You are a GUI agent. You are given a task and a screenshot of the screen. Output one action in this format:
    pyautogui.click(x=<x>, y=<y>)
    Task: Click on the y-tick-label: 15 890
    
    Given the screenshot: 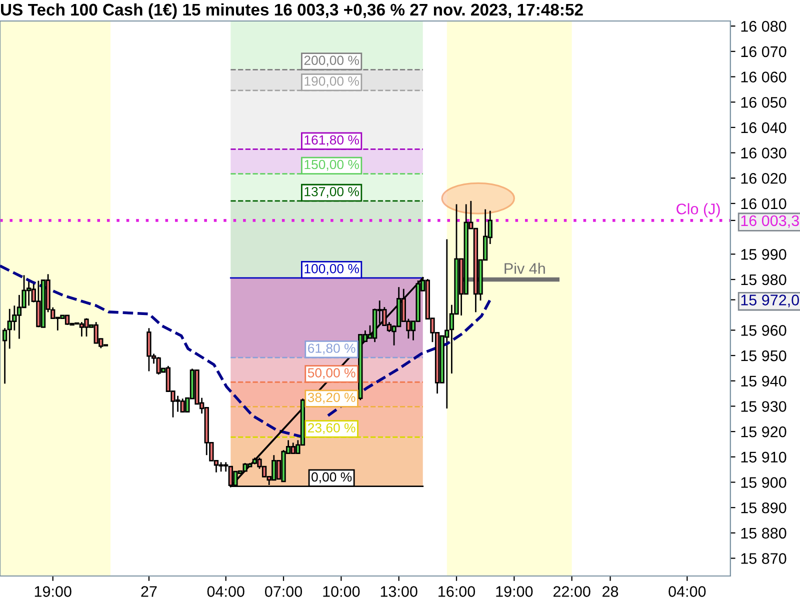 What is the action you would take?
    pyautogui.click(x=763, y=508)
    